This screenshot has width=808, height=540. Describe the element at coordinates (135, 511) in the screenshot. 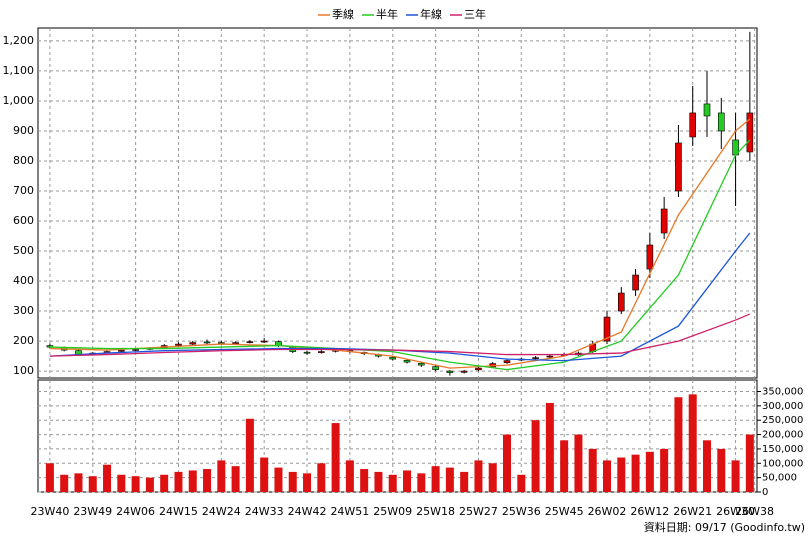

I see `x-tick-label: 24W06` at that location.